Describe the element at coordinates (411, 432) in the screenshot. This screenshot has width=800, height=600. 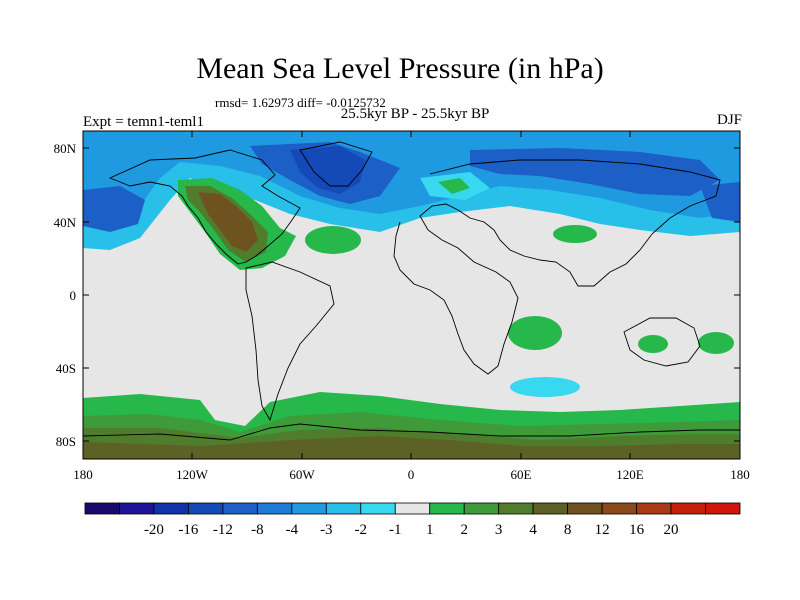
I see `antarctica-coast` at that location.